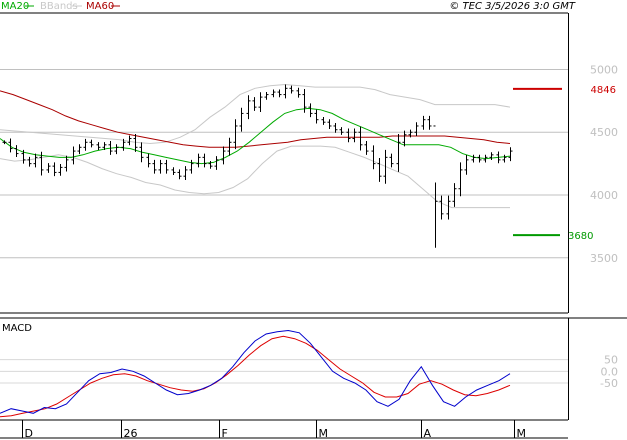 The image size is (627, 440). I want to click on legend-ma20-label: MA20, so click(15, 6).